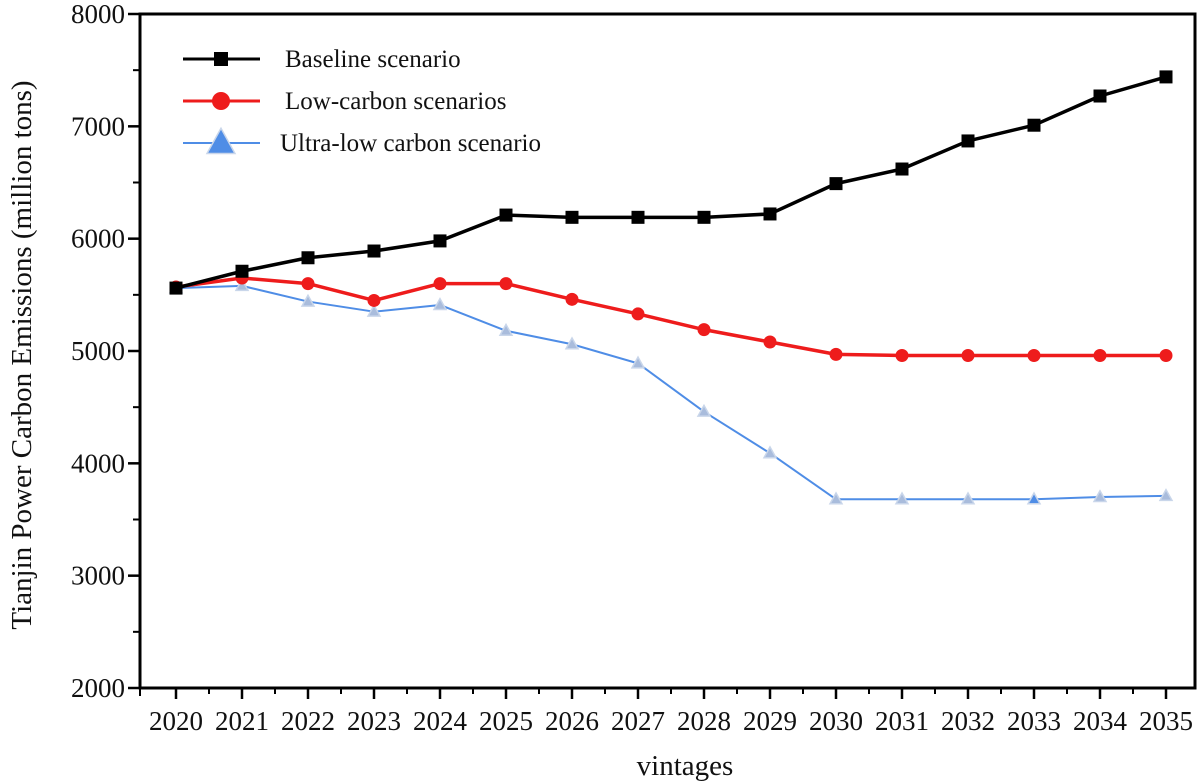  I want to click on y-tick-label: 3000, so click(98, 576).